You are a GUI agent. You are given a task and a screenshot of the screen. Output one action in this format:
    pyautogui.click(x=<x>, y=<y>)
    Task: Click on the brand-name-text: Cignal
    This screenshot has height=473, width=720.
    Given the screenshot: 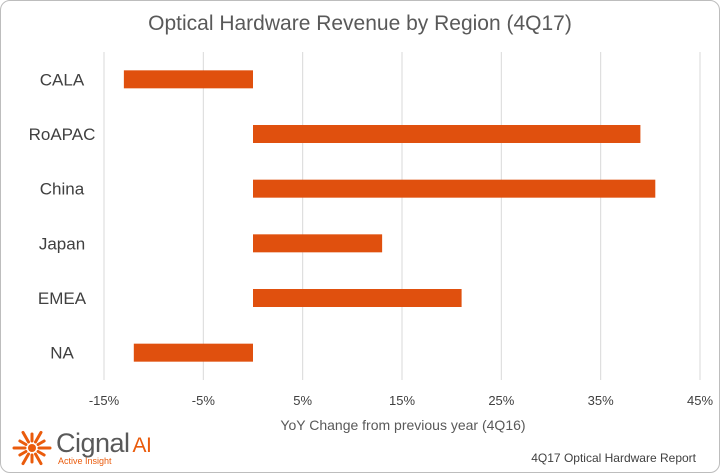 What is the action you would take?
    pyautogui.click(x=93, y=443)
    